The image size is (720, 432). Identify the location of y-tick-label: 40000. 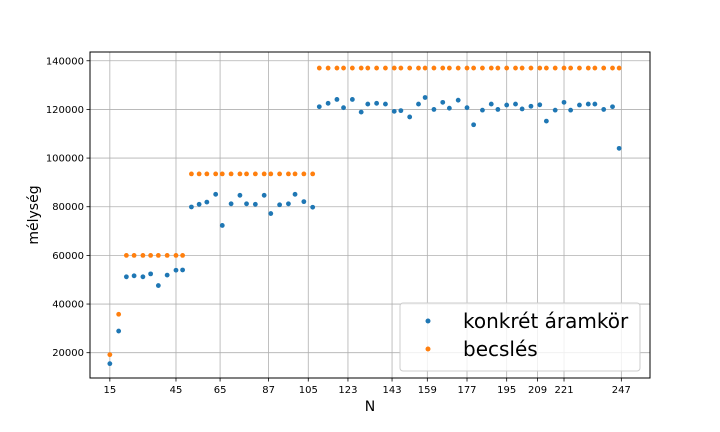
(68, 305).